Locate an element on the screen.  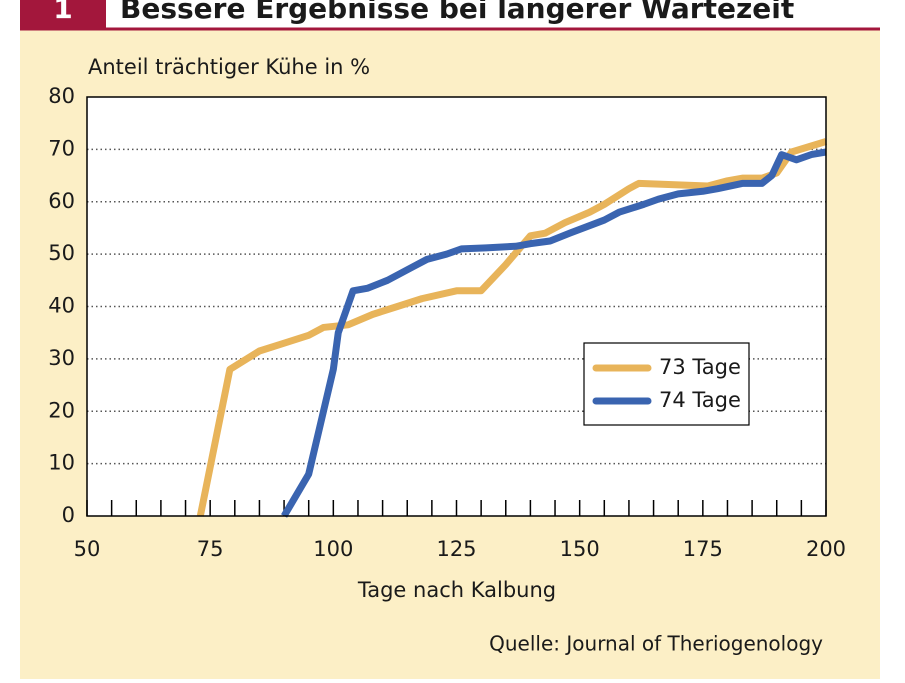
y-tick-label: 60 is located at coordinates (61, 201).